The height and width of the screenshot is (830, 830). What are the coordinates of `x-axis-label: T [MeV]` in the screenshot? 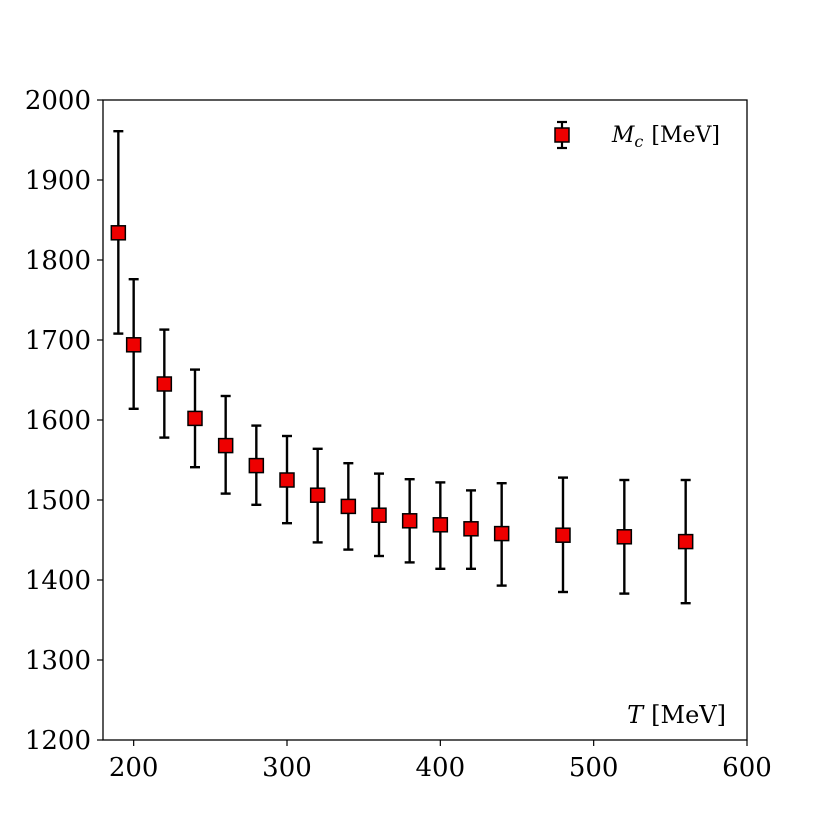 It's located at (676, 715).